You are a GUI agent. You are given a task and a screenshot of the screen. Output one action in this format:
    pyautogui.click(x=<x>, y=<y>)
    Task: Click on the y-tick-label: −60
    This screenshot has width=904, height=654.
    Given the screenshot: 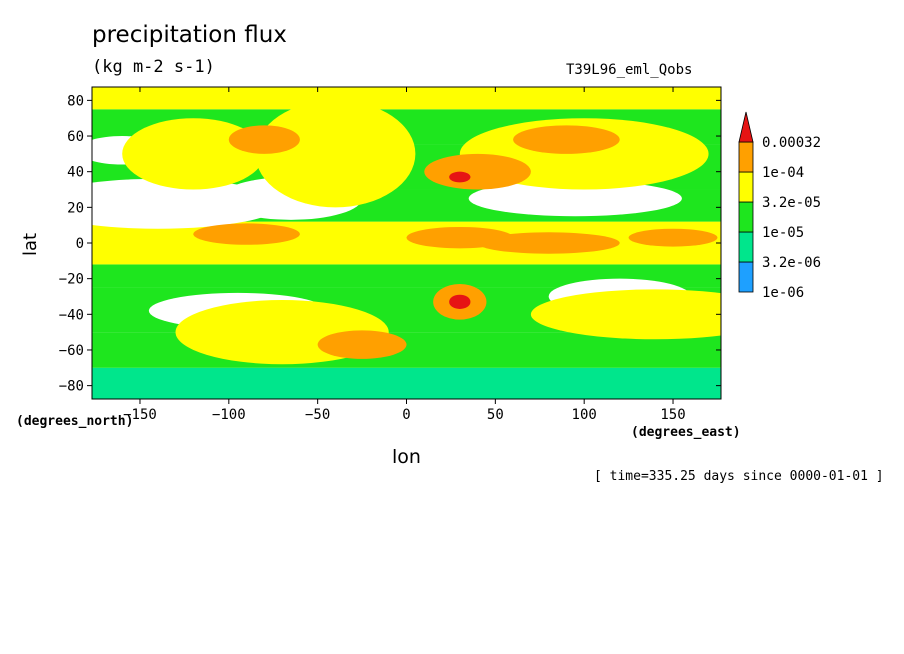 What is the action you would take?
    pyautogui.click(x=71, y=351)
    